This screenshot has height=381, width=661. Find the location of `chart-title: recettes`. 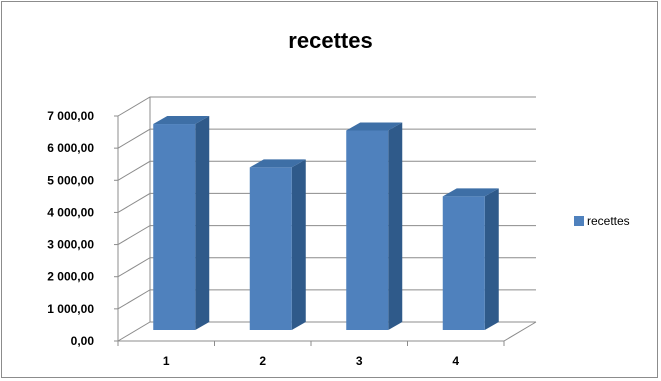

chart-title: recettes is located at coordinates (330, 40).